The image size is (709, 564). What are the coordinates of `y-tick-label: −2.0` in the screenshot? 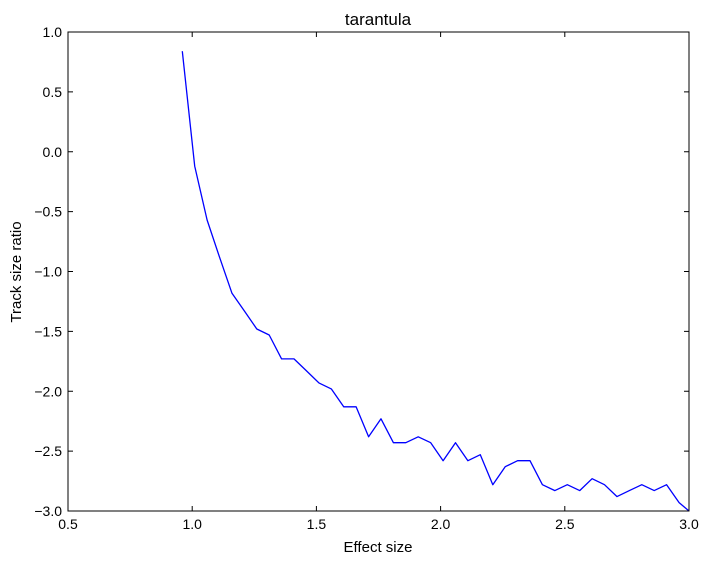 It's located at (48, 391).